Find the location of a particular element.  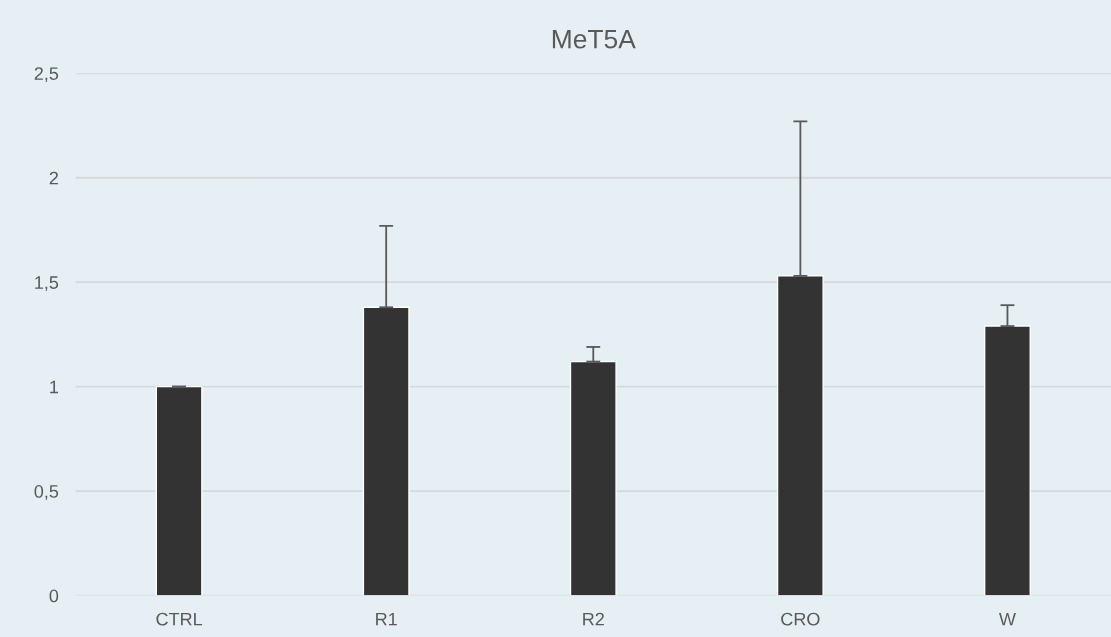

x-tick-label: R2 is located at coordinates (593, 619).